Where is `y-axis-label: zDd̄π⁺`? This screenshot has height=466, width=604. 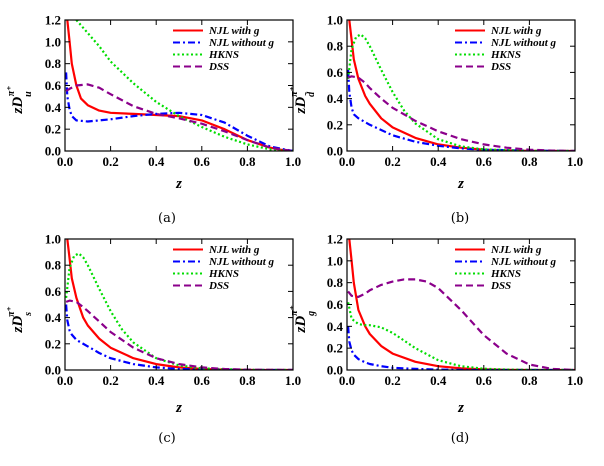 y-axis-label: zDd̄π⁺ is located at coordinates (303, 100).